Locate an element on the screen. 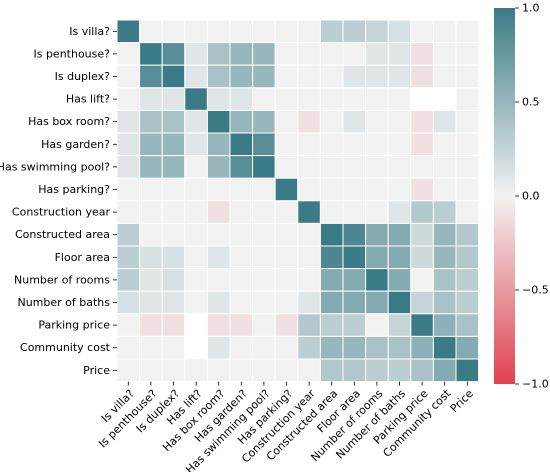 This screenshot has width=550, height=472. heatmap-cell-constructed-area-floor-area is located at coordinates (354, 234).